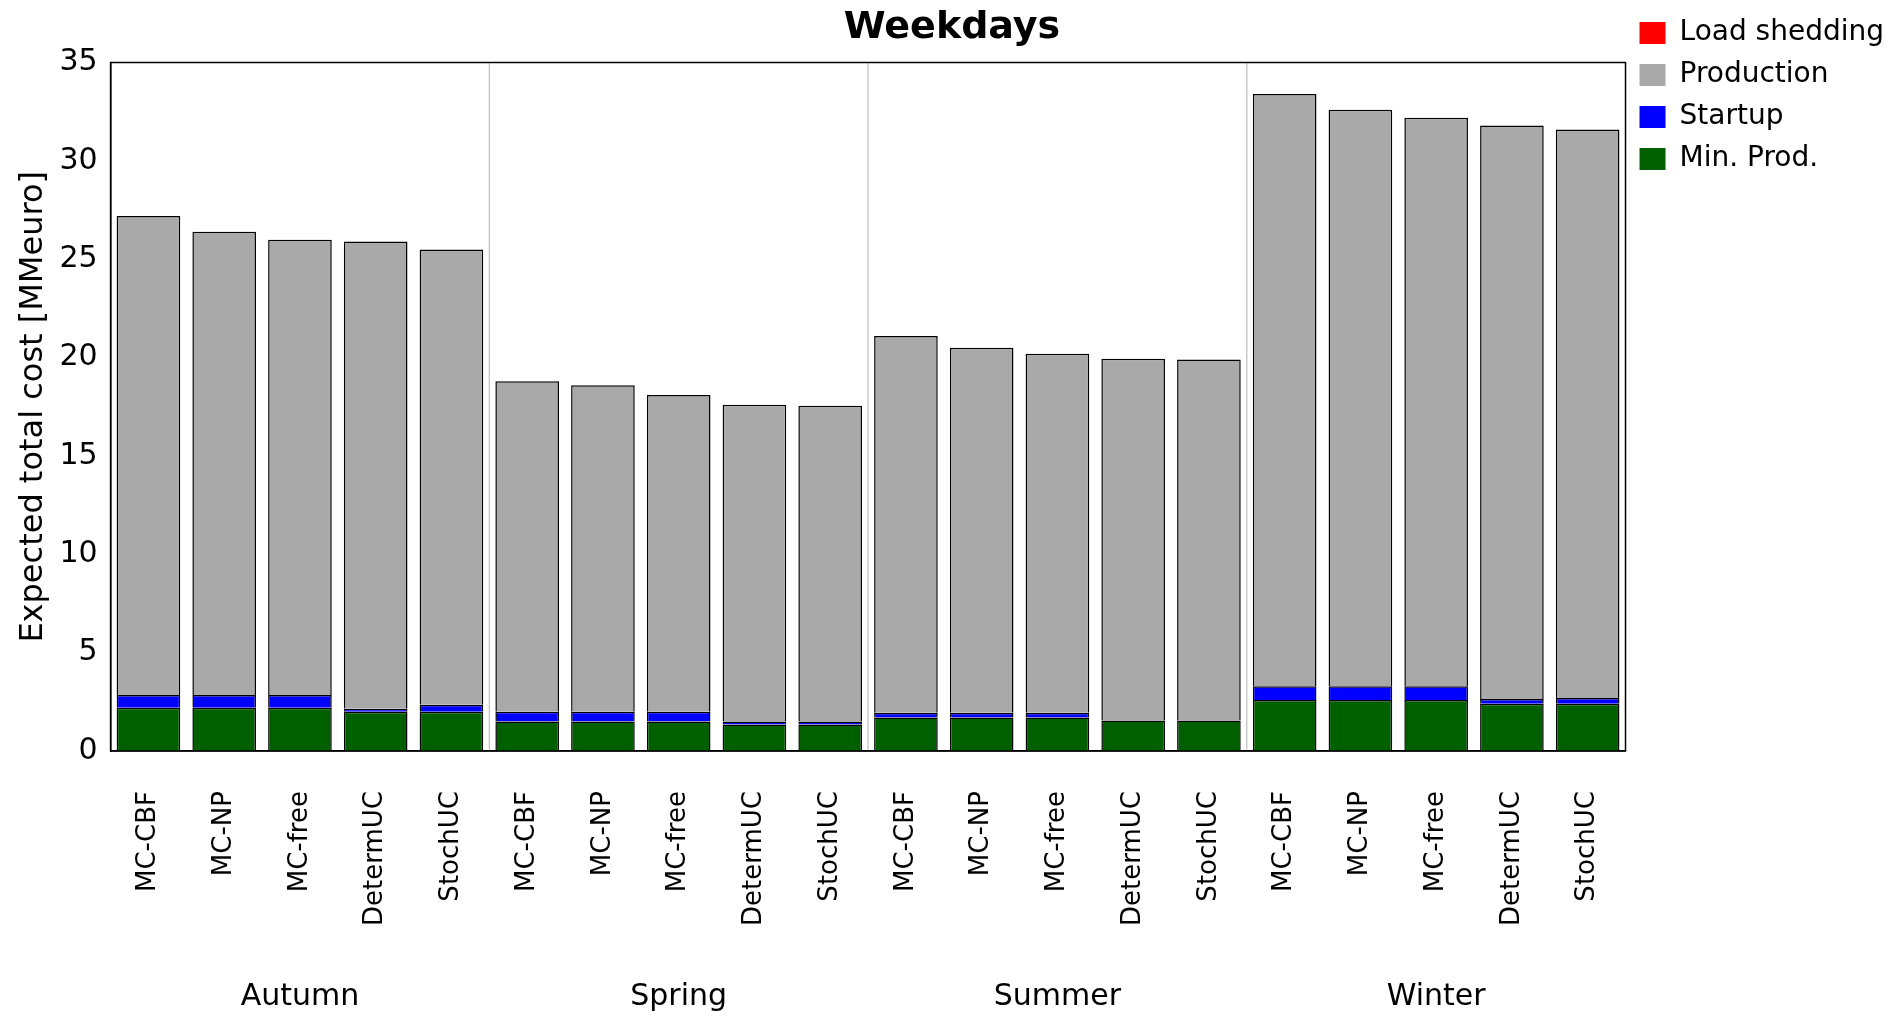 The image size is (1904, 1016). Describe the element at coordinates (300, 994) in the screenshot. I see `text: Autumn` at that location.